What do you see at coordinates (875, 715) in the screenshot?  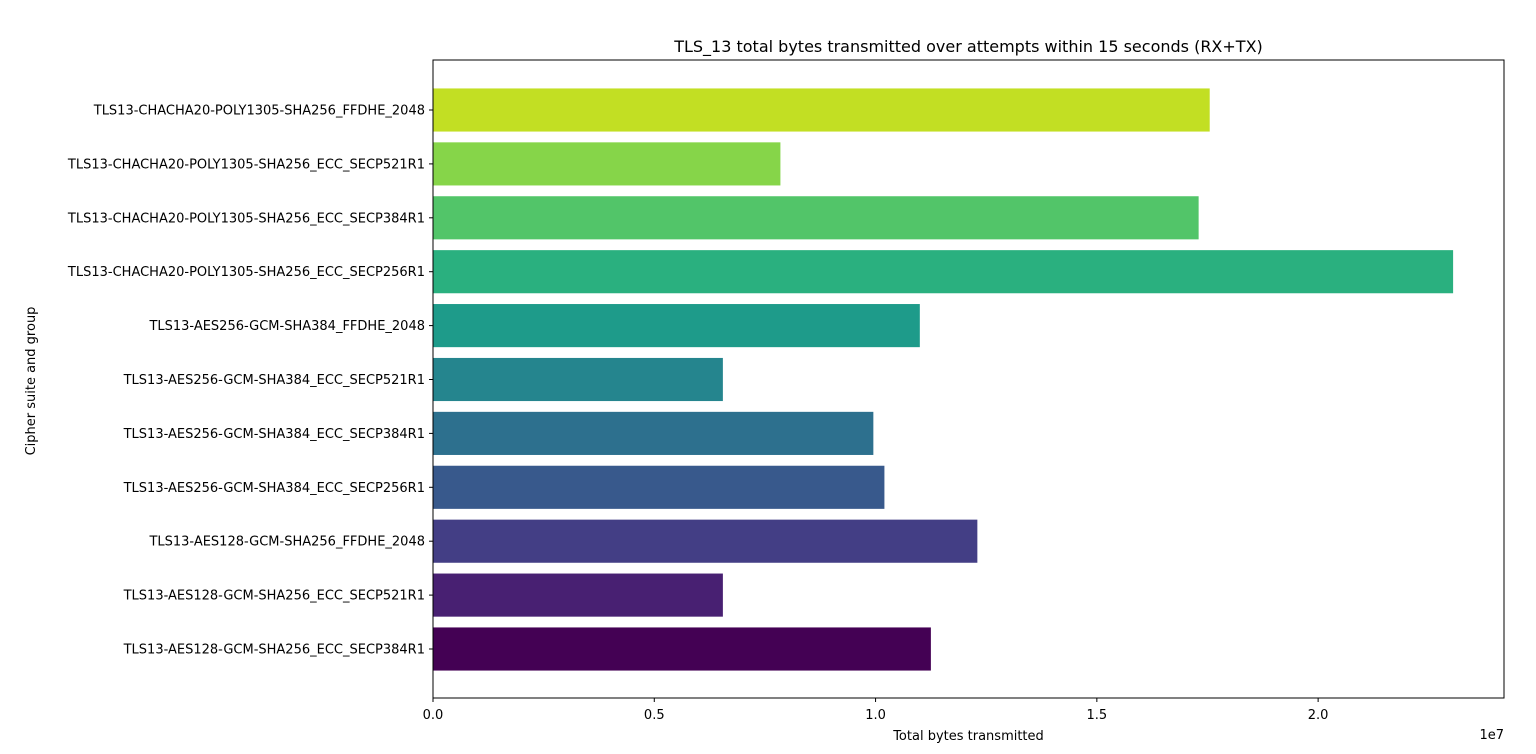 I see `x-tick-label: 1.0` at bounding box center [875, 715].